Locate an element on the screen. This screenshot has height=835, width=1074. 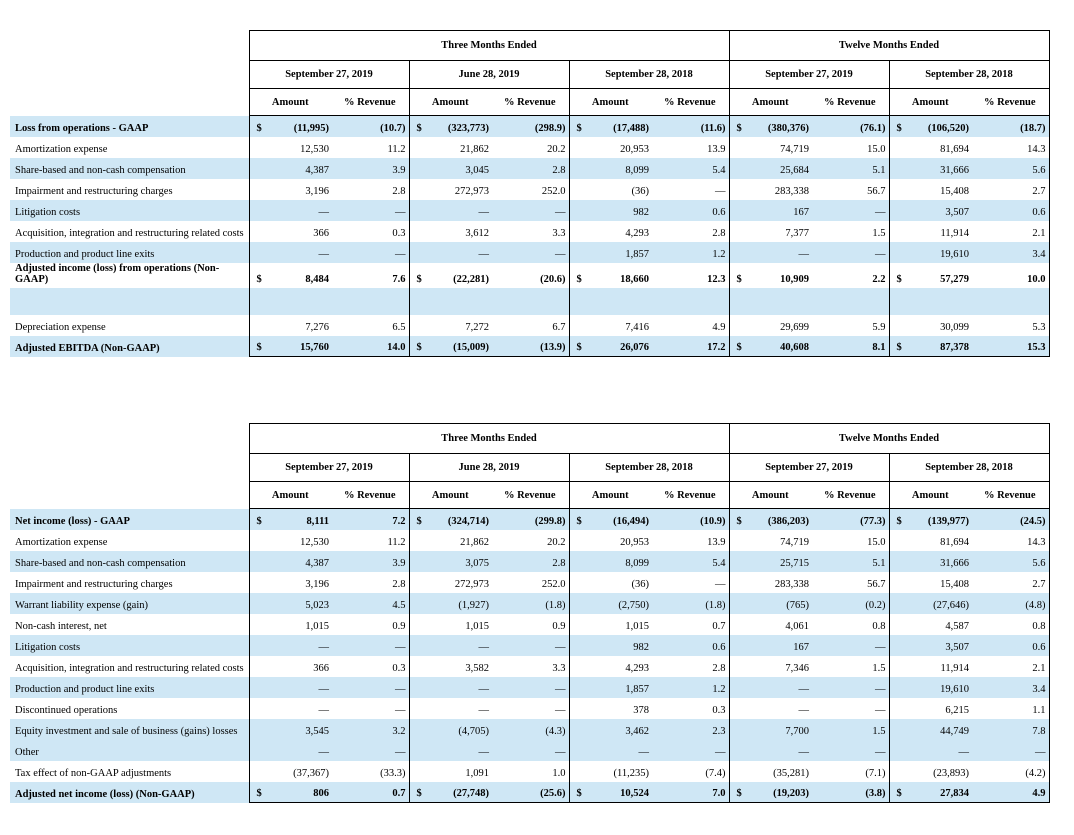
group-header: Twelve Months Ended is located at coordinates (889, 438).